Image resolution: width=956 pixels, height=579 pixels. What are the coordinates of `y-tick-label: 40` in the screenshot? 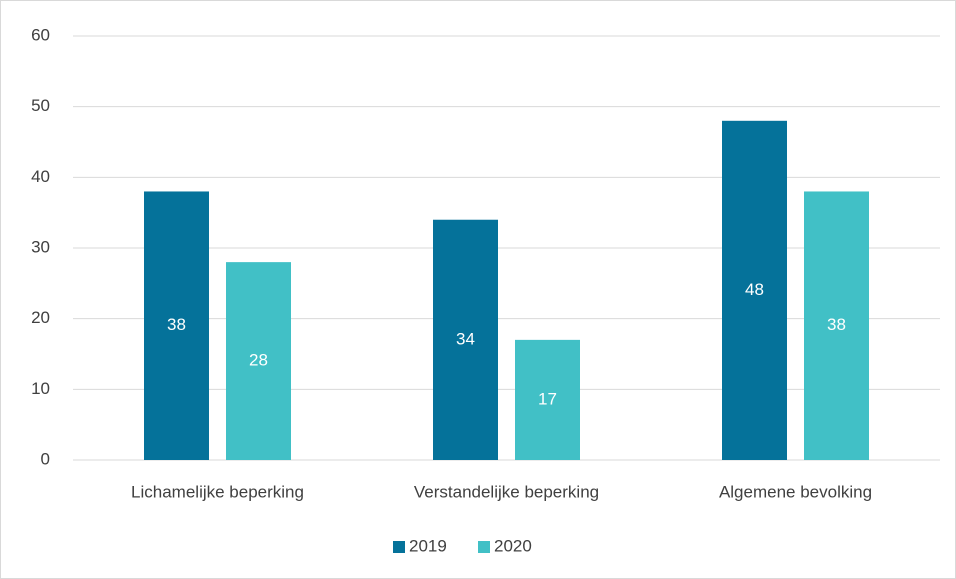 It's located at (40, 176).